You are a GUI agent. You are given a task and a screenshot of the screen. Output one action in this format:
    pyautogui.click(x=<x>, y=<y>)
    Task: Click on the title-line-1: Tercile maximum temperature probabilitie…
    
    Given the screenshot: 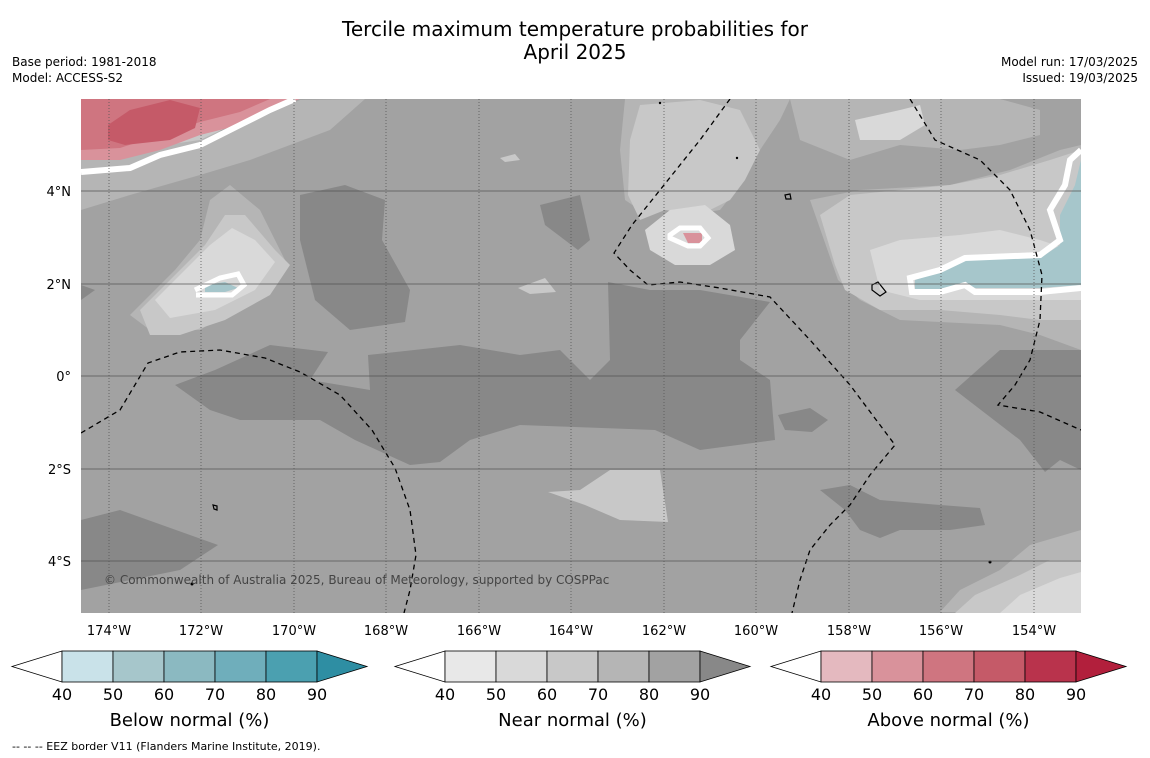 What is the action you would take?
    pyautogui.click(x=575, y=29)
    